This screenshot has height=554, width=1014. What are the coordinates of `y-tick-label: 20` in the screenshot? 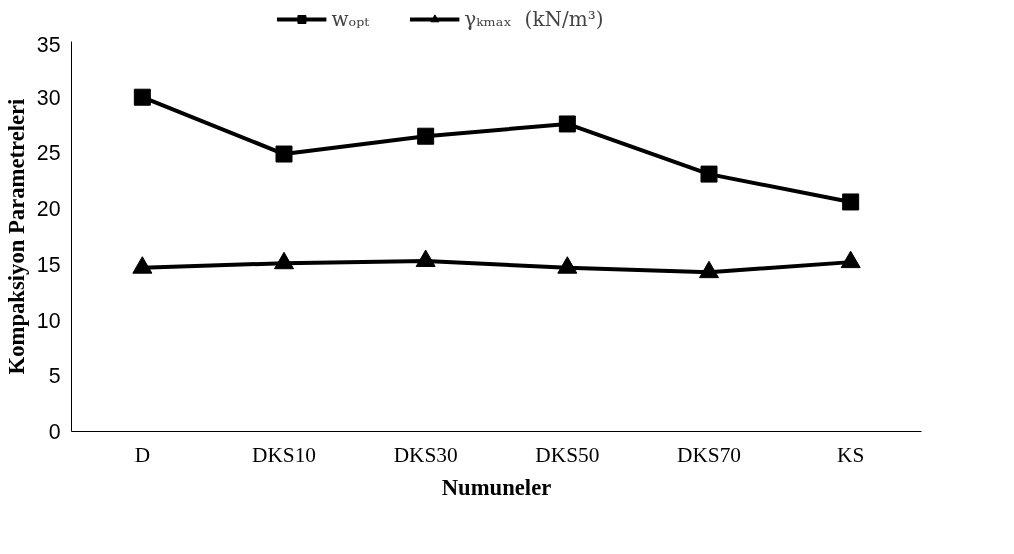 It's located at (48, 209).